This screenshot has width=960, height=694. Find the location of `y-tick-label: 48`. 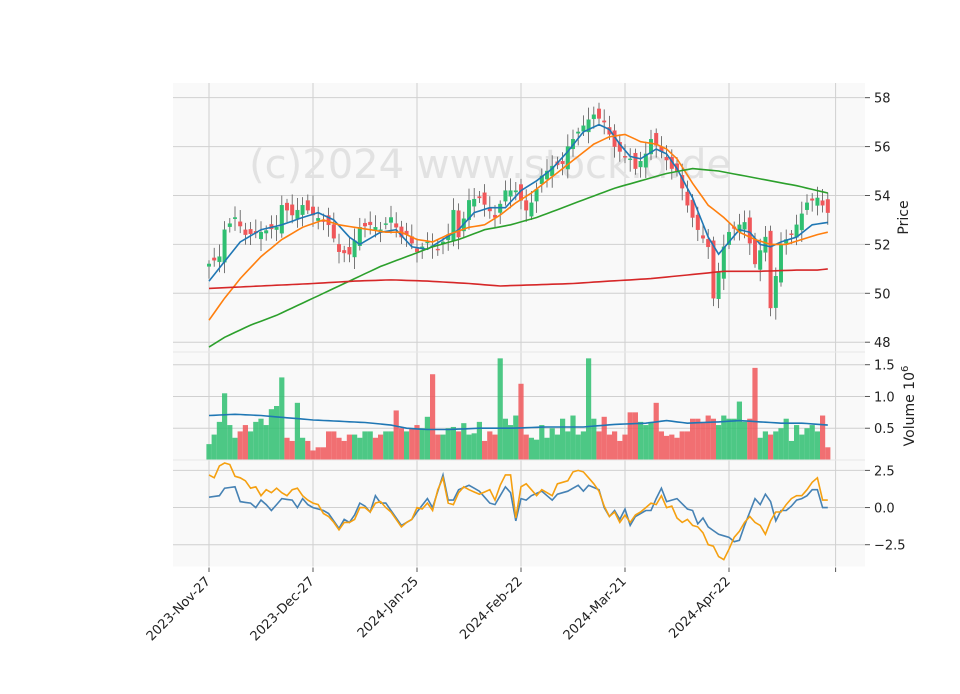

y-tick-label: 48 is located at coordinates (882, 343).